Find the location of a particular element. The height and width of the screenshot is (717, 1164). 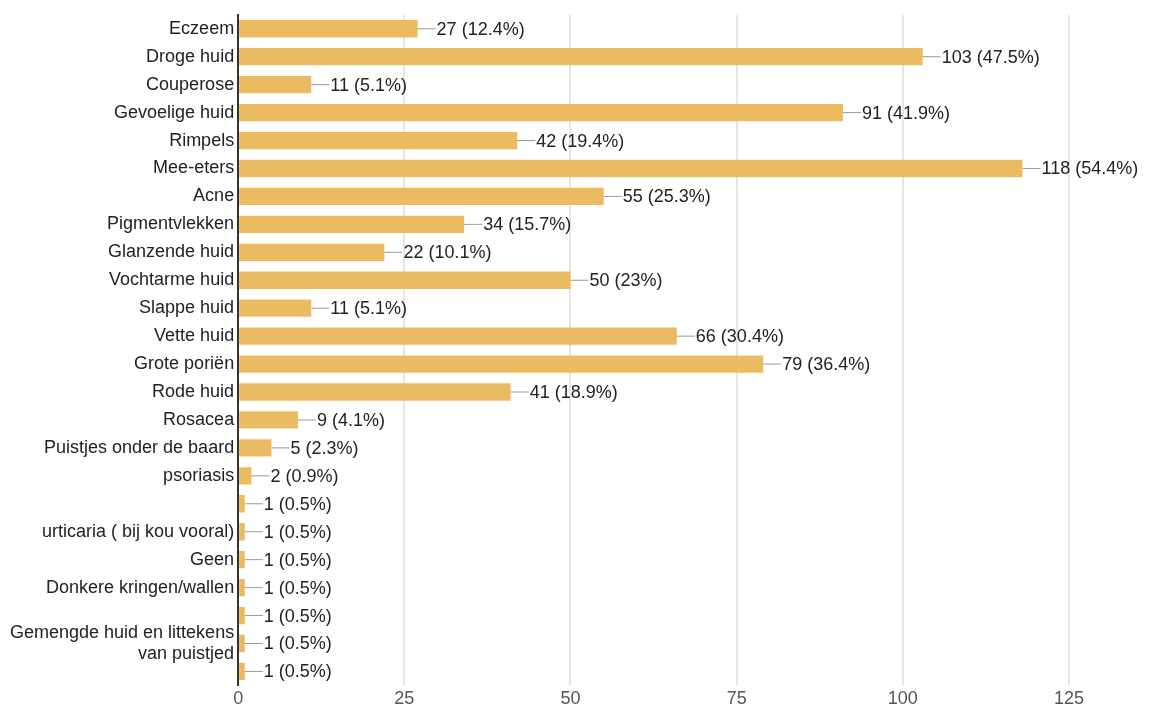

y-tick-label: Slappe huid is located at coordinates (187, 307).